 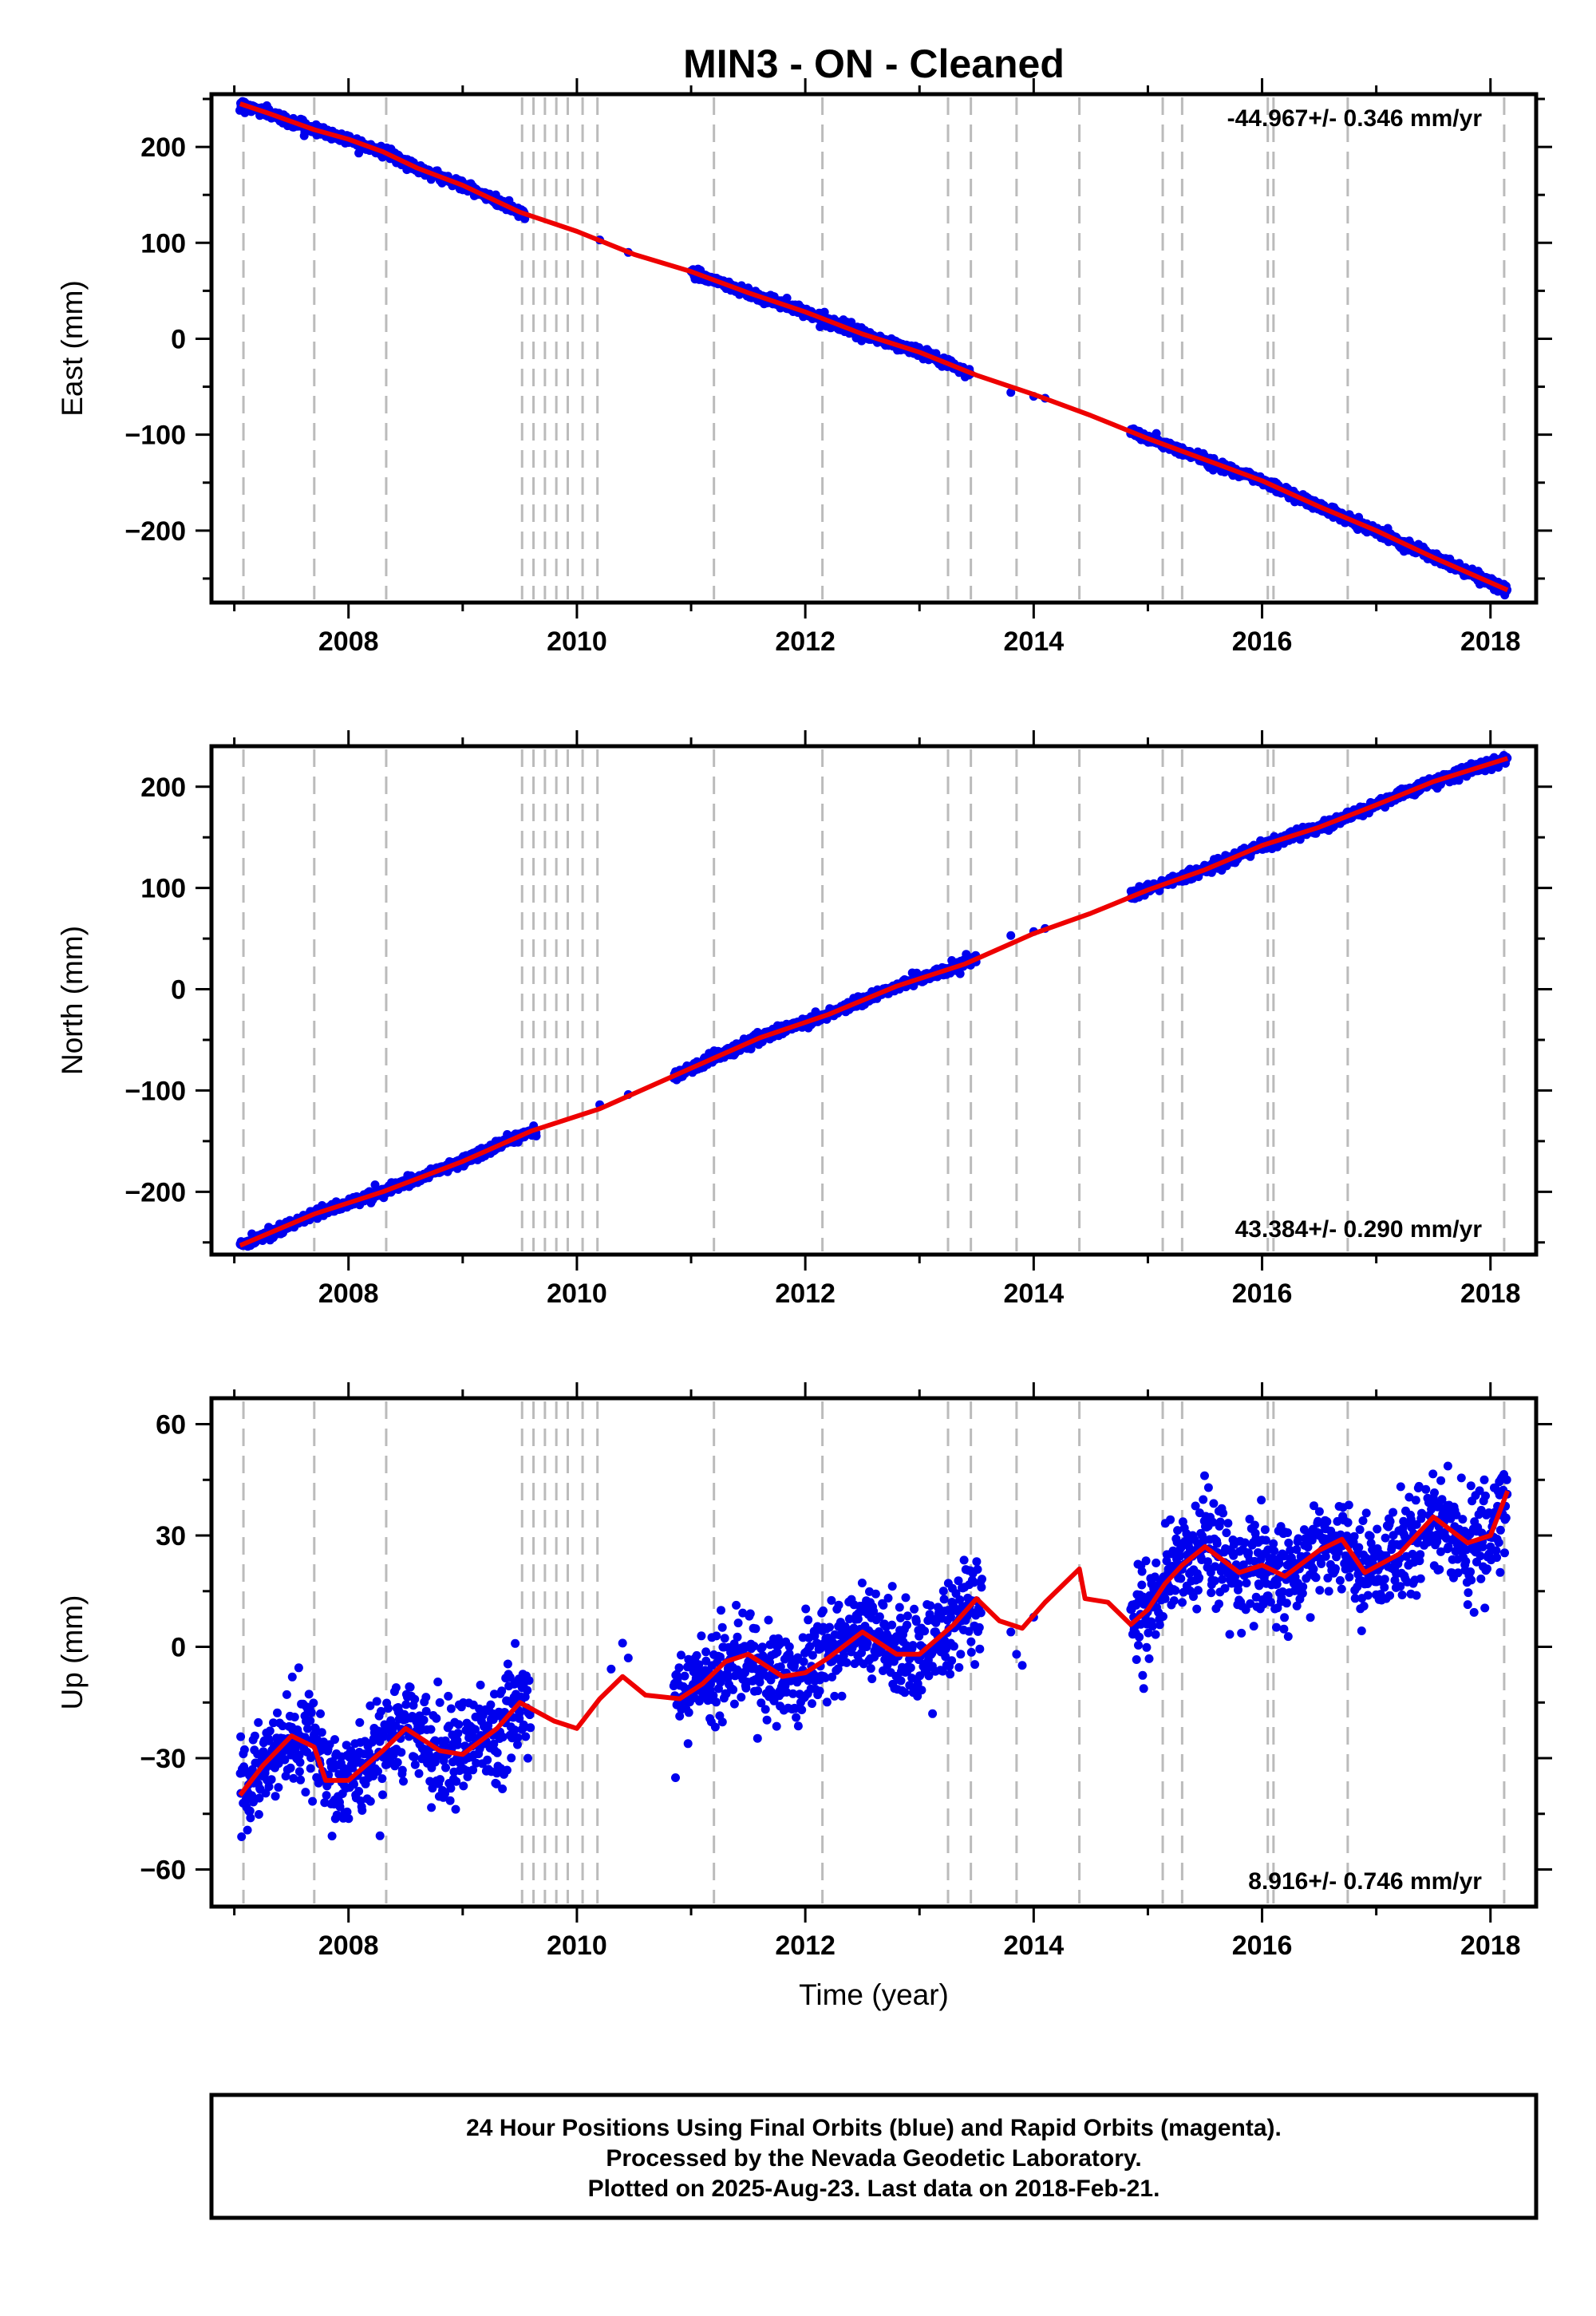 I want to click on east-x-tick-label: 2014, so click(x=1034, y=641).